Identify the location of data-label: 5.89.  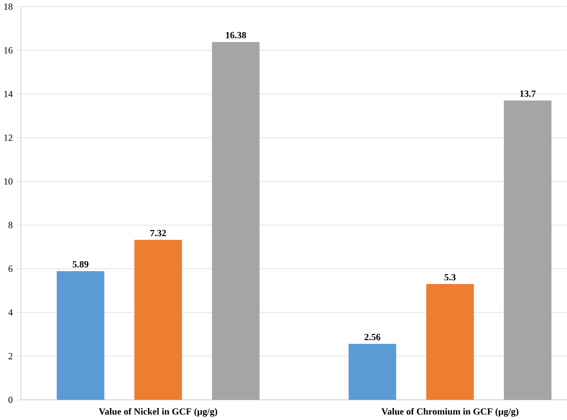
(80, 264).